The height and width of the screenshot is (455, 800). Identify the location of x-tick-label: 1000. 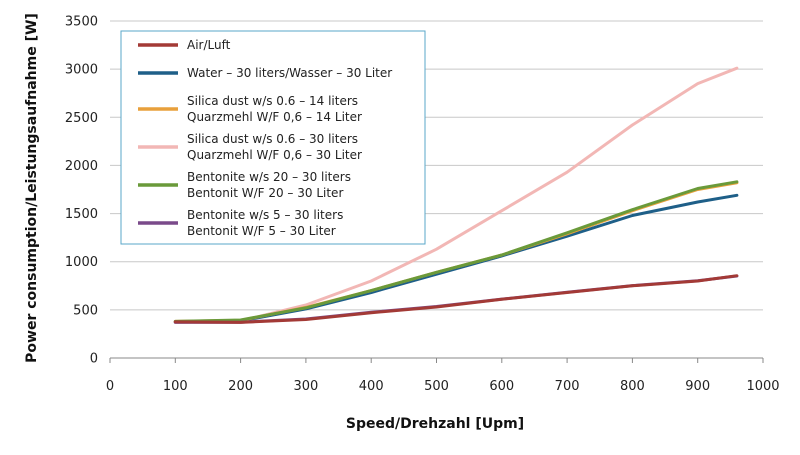
(762, 386).